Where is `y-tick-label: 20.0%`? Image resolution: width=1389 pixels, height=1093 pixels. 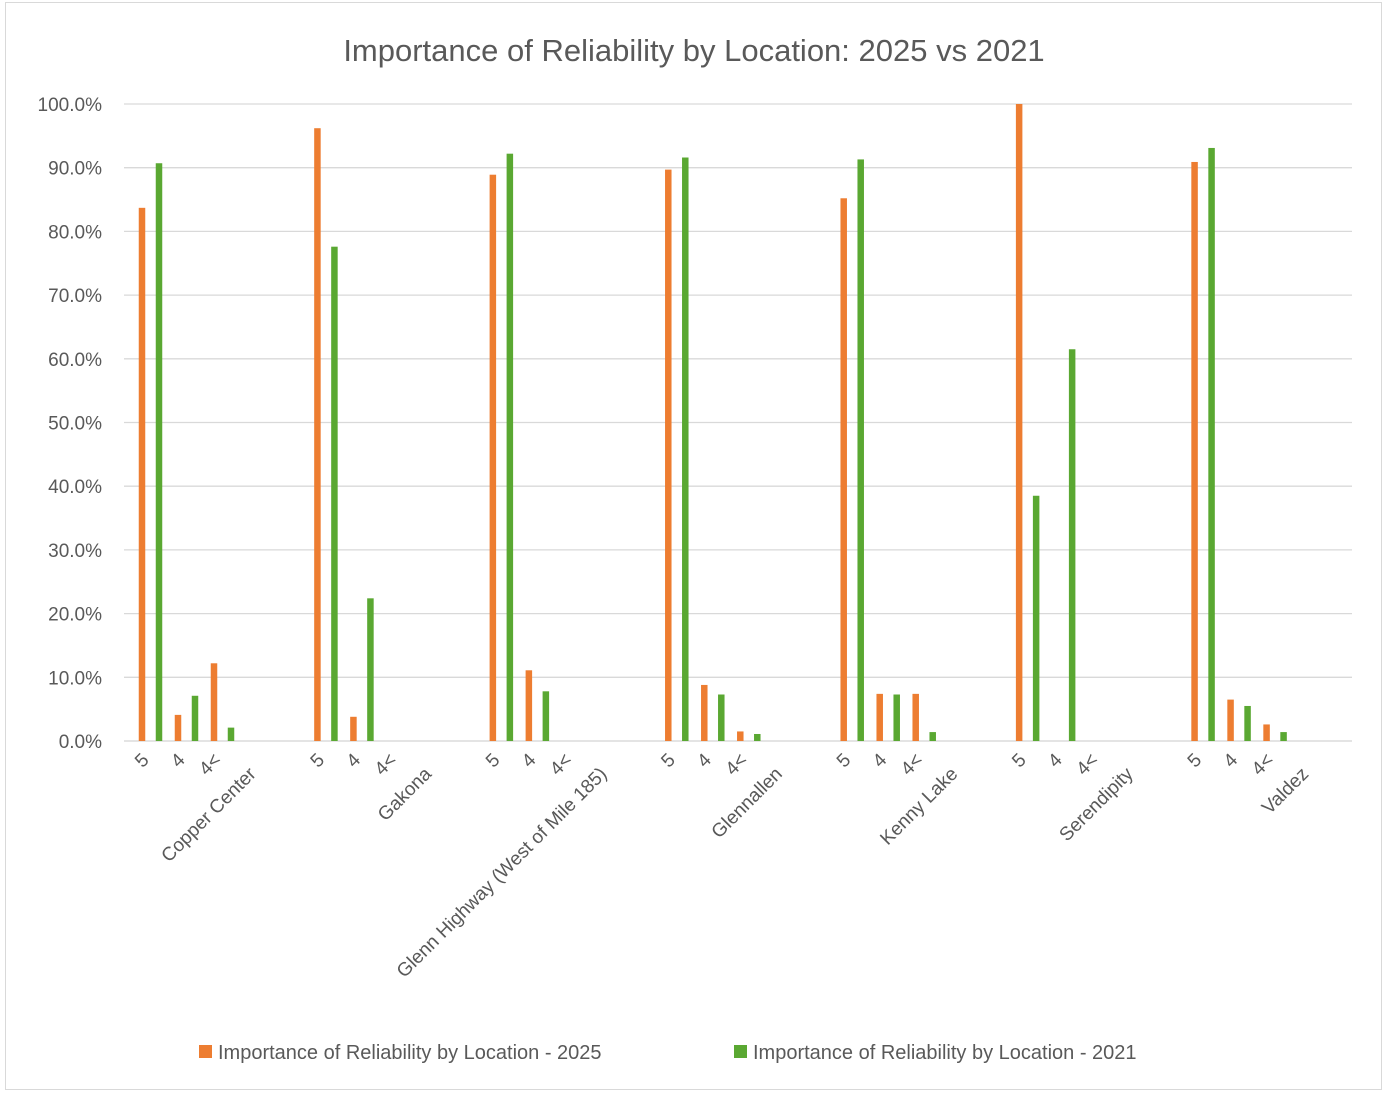 y-tick-label: 20.0% is located at coordinates (75, 615).